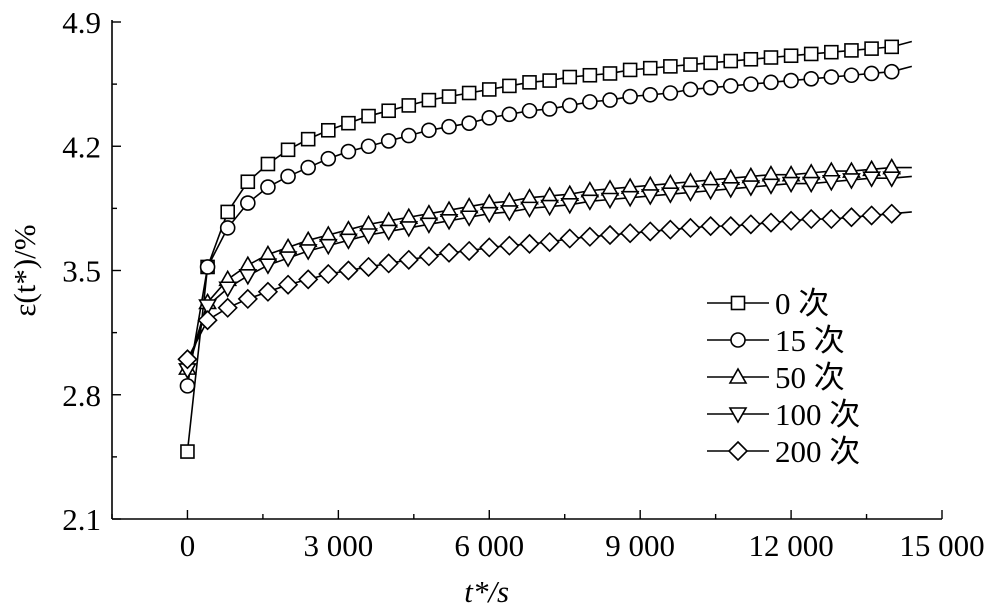 This screenshot has width=1000, height=611. I want to click on x-tick-label: 12 000, so click(790, 545).